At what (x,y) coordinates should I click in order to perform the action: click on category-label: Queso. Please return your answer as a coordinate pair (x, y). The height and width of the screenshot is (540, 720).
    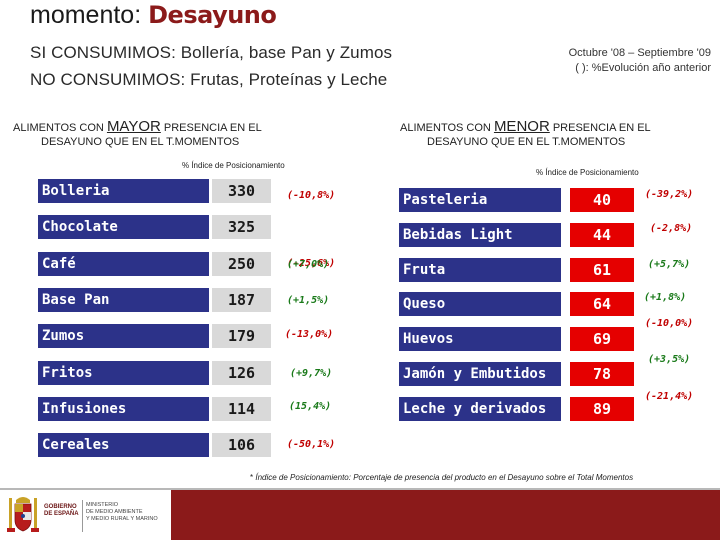
    Looking at the image, I should click on (480, 304).